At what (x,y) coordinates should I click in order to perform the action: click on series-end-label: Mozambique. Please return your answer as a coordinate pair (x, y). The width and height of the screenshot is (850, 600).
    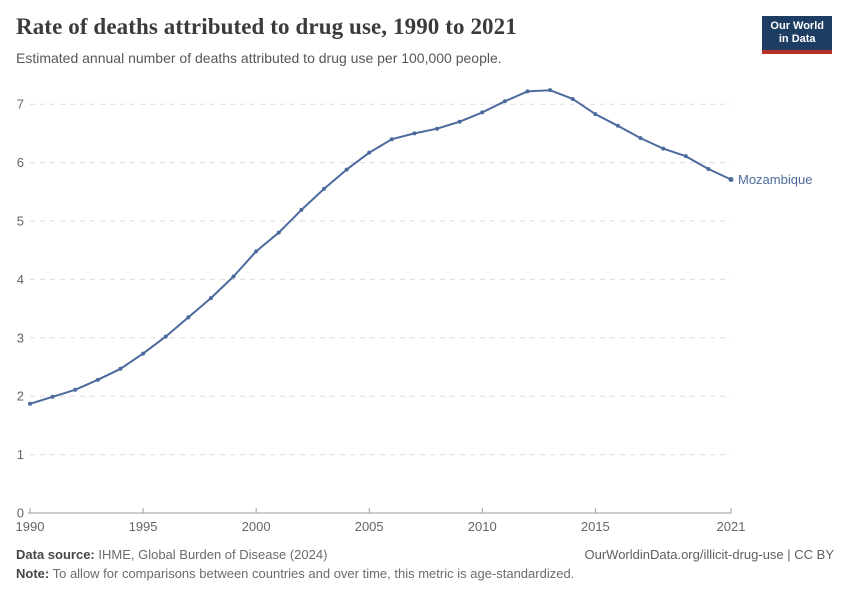
    Looking at the image, I should click on (775, 179).